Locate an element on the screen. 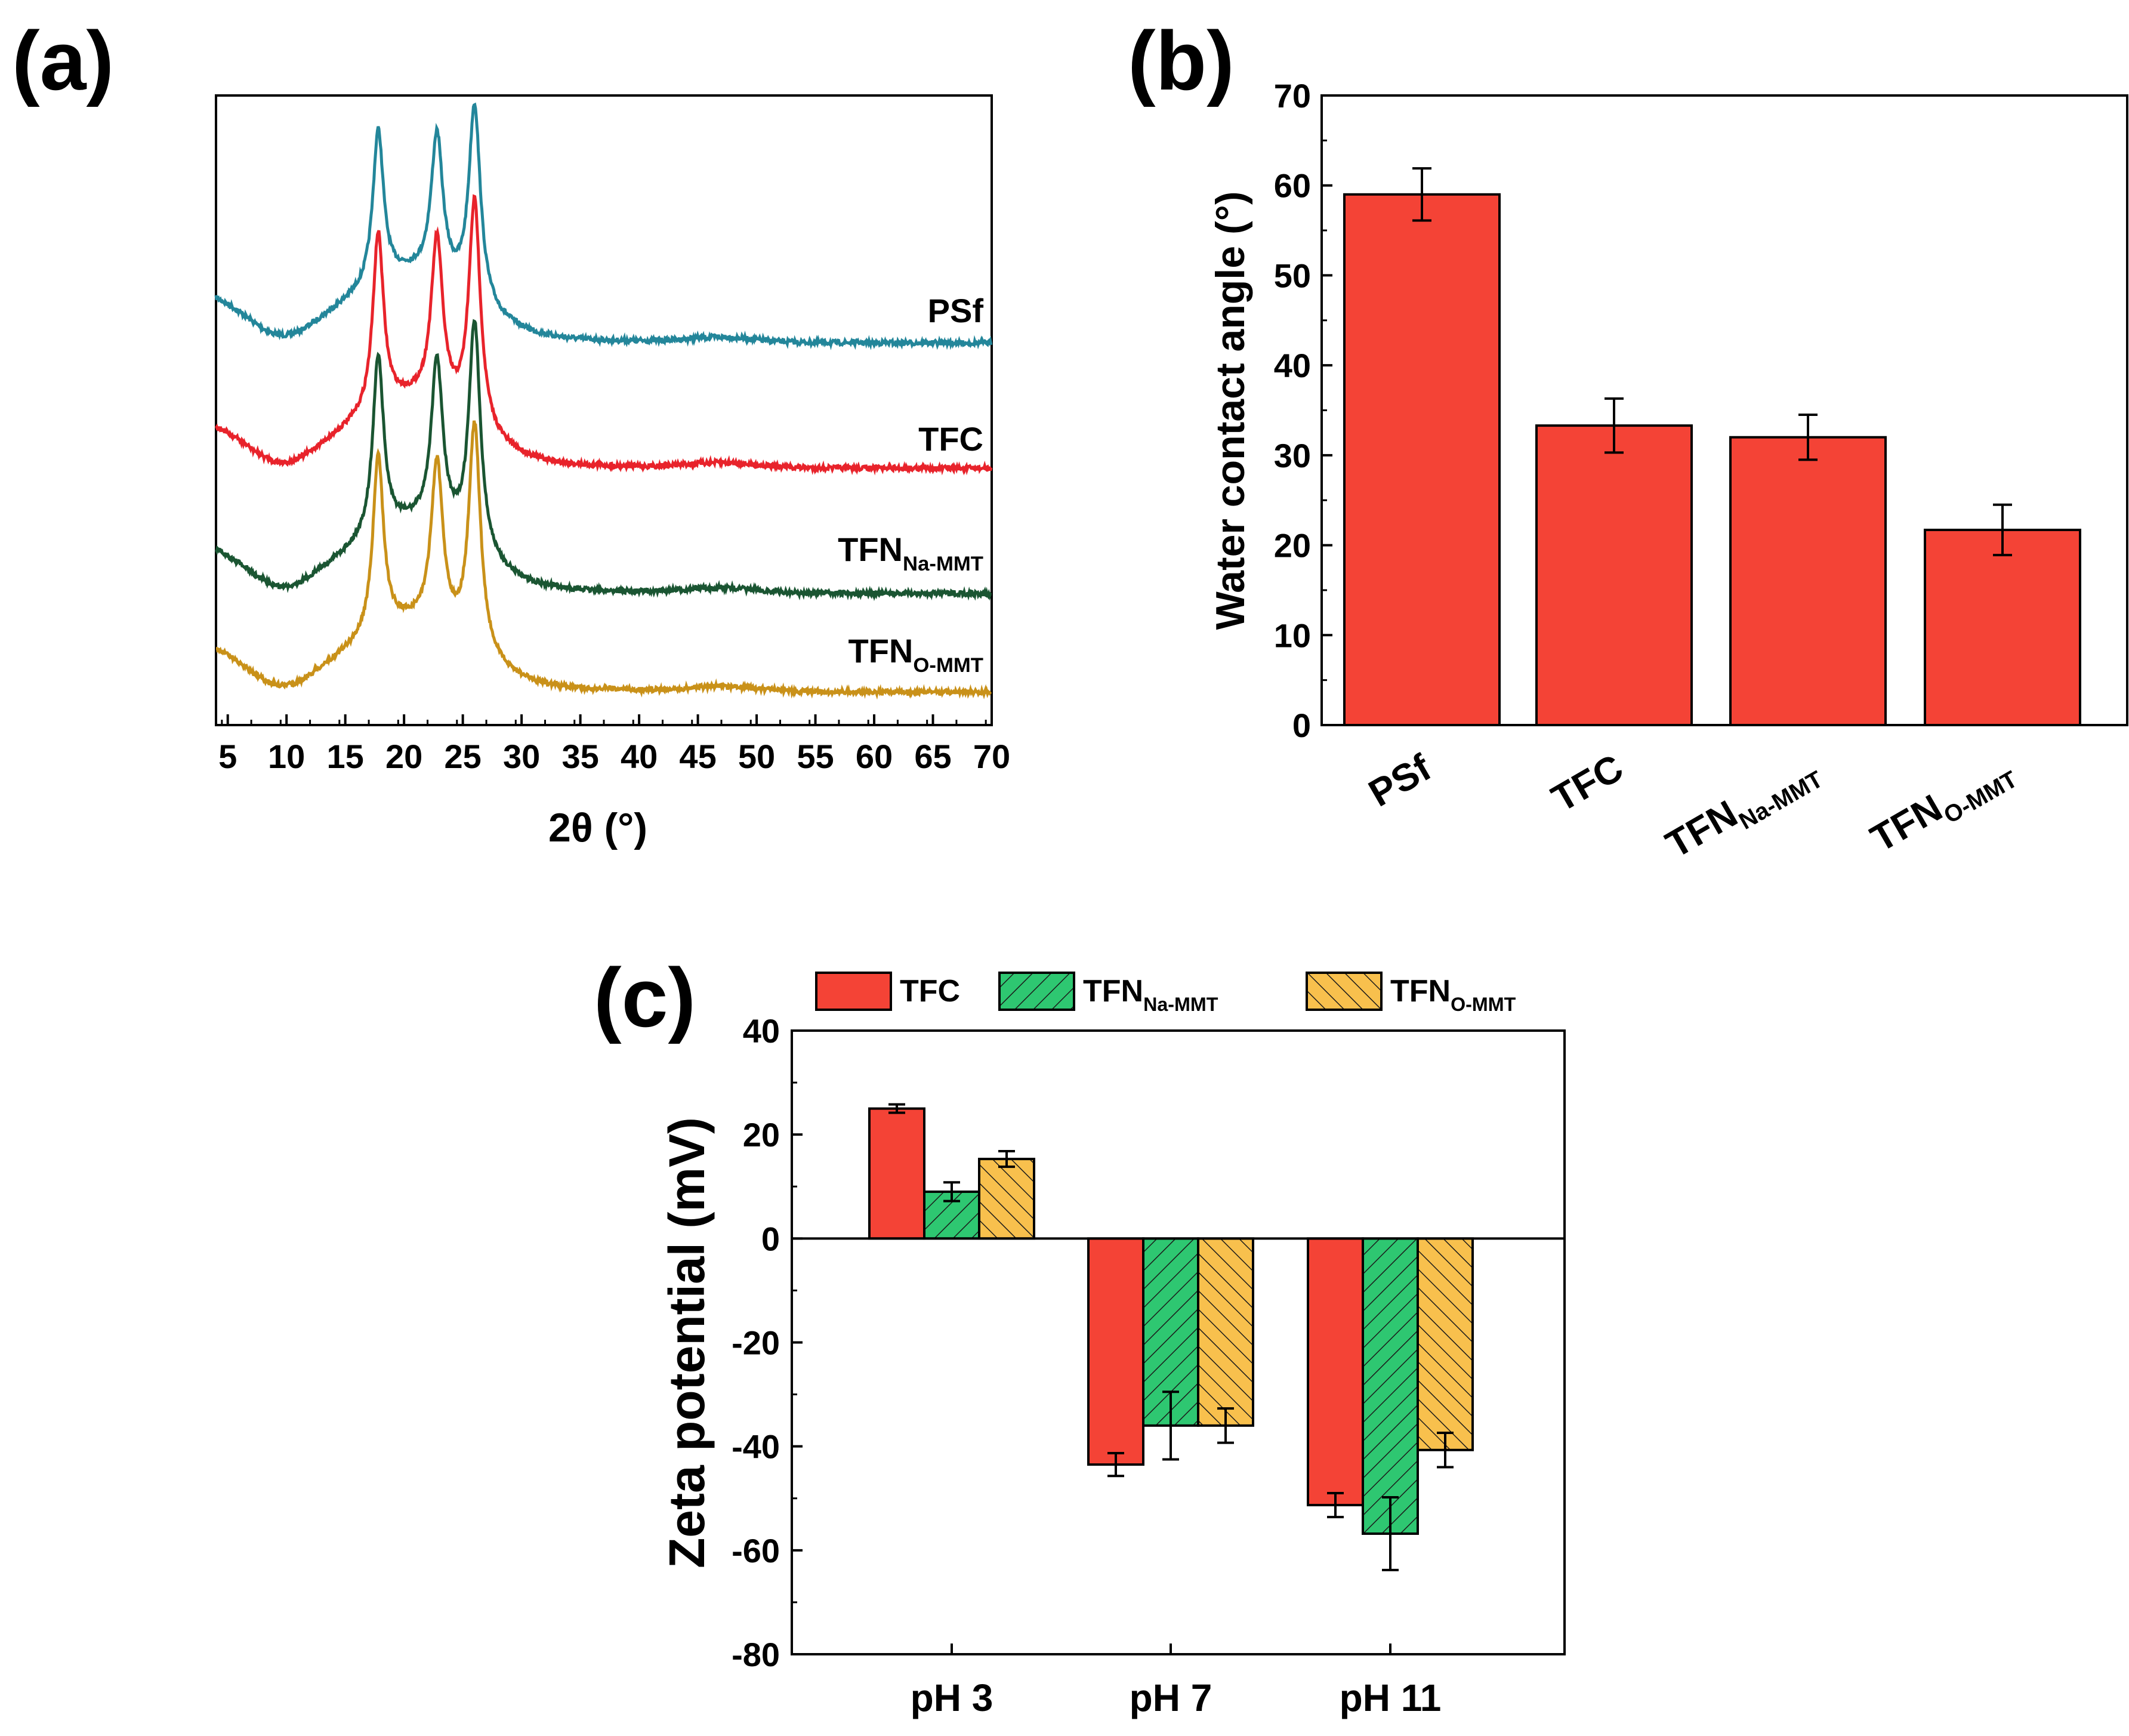 This screenshot has width=2129, height=1736. contact-angle-y-tick-label: 20 is located at coordinates (1292, 546).